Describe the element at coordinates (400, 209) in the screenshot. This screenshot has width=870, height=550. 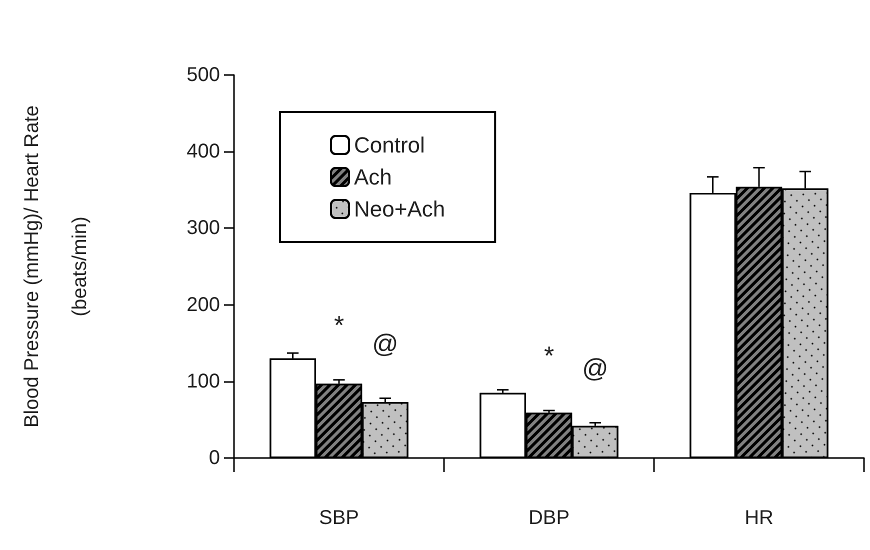
I see `legend-label: Neo+Ach` at that location.